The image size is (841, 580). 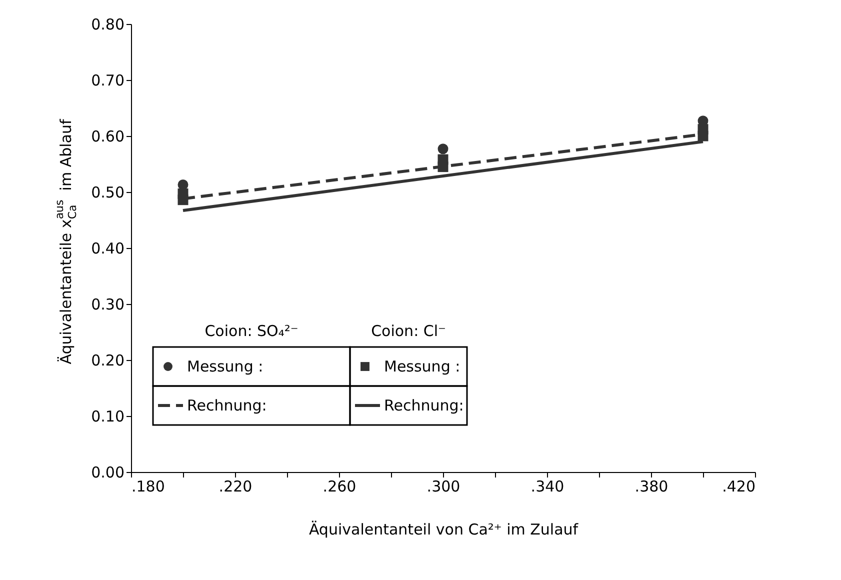 I want to click on y-tick-label: 0.00, so click(x=107, y=473).